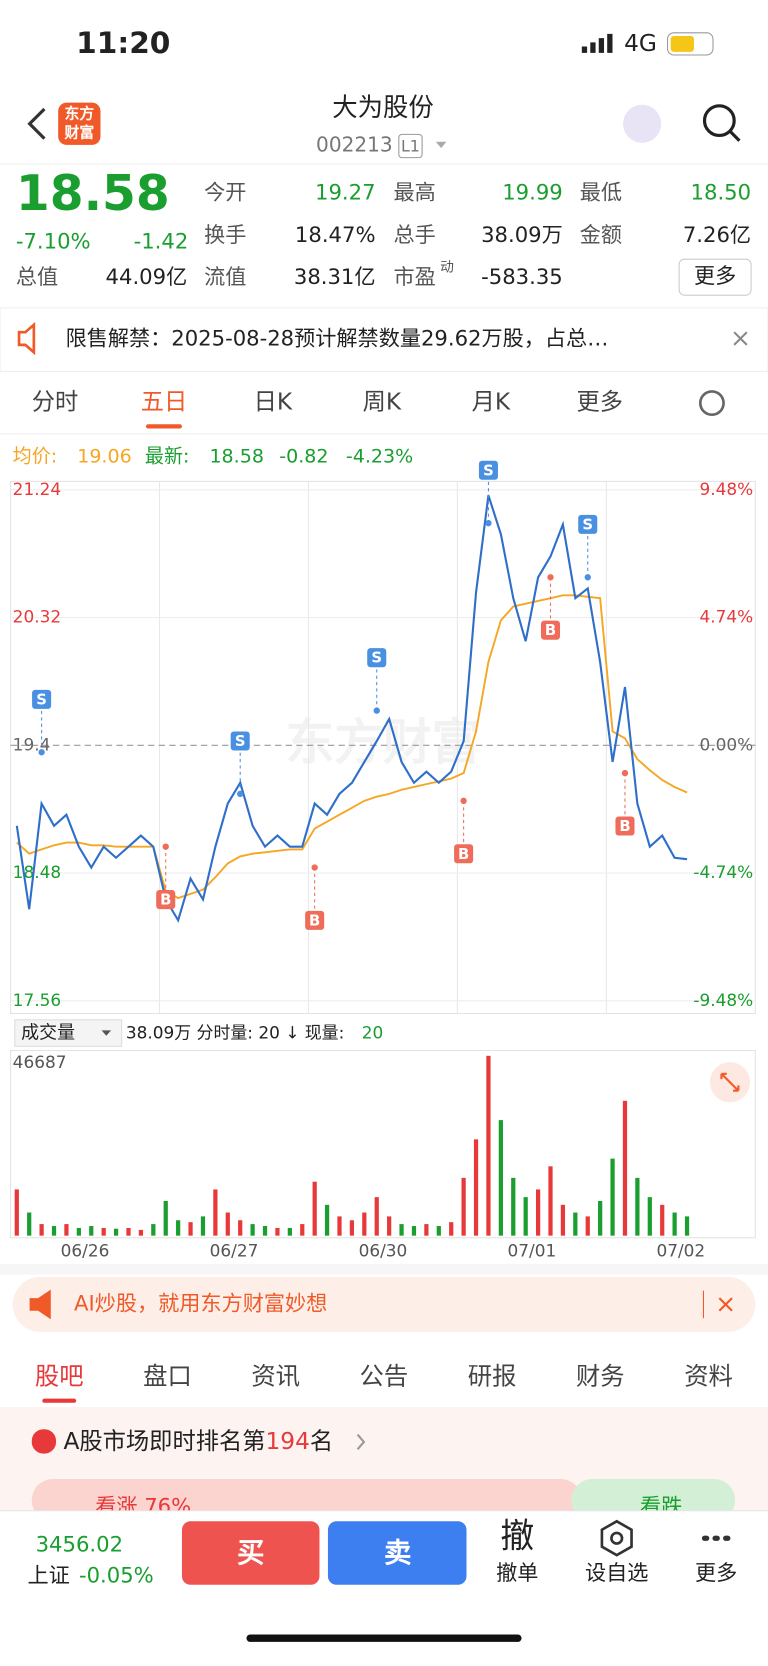 Image resolution: width=768 pixels, height=1666 pixels. Describe the element at coordinates (726, 617) in the screenshot. I see `y2-tick-label: 4.74%` at that location.